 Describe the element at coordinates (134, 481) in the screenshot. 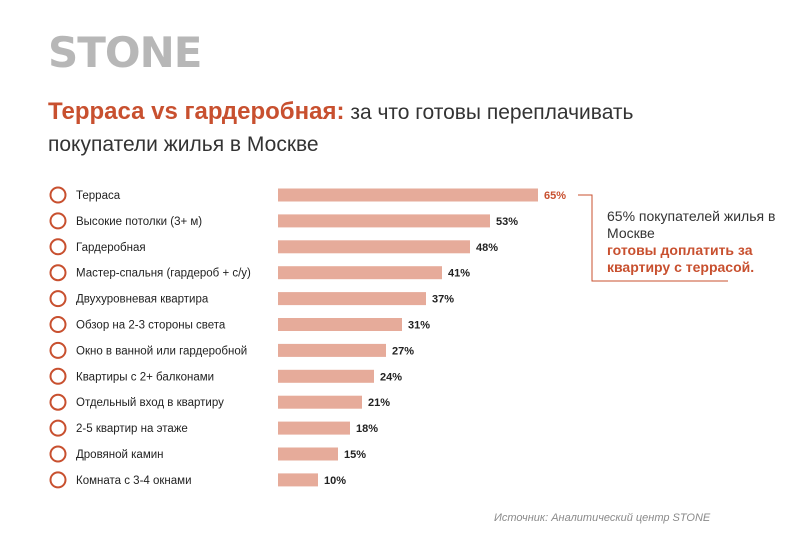

I see `category-label: Комната с 3-4 окнами` at that location.